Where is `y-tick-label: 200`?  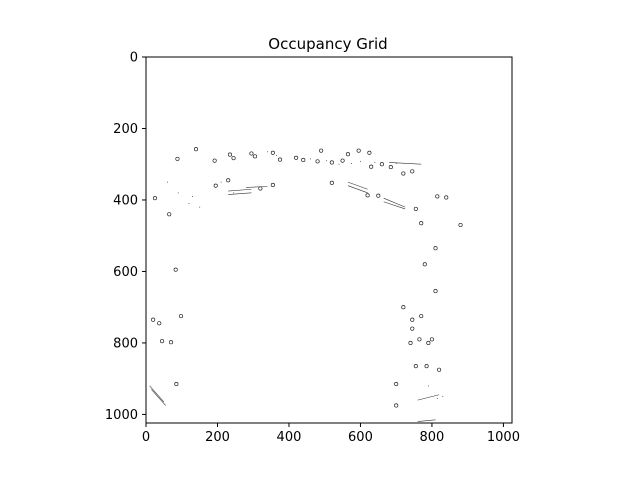
y-tick-label: 200 is located at coordinates (125, 129).